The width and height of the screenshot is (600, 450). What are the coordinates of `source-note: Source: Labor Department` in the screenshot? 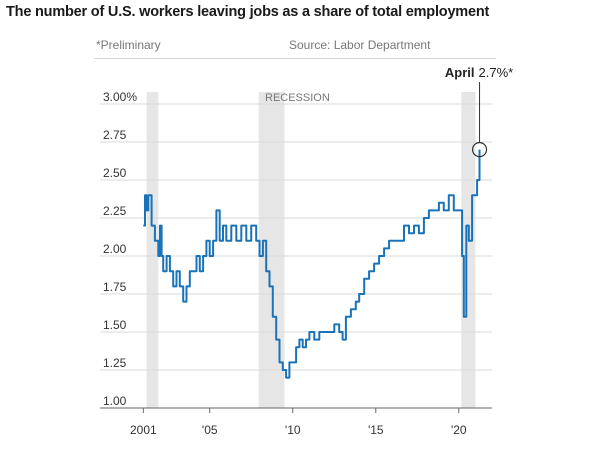 It's located at (360, 45).